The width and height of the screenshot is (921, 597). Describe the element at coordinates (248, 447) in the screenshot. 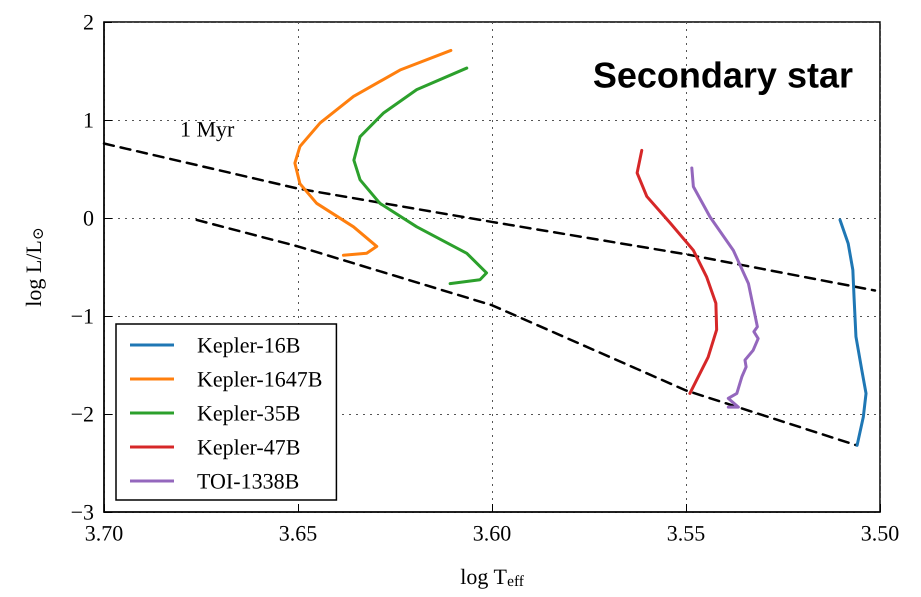

I see `legend-label: Kepler-47B` at that location.